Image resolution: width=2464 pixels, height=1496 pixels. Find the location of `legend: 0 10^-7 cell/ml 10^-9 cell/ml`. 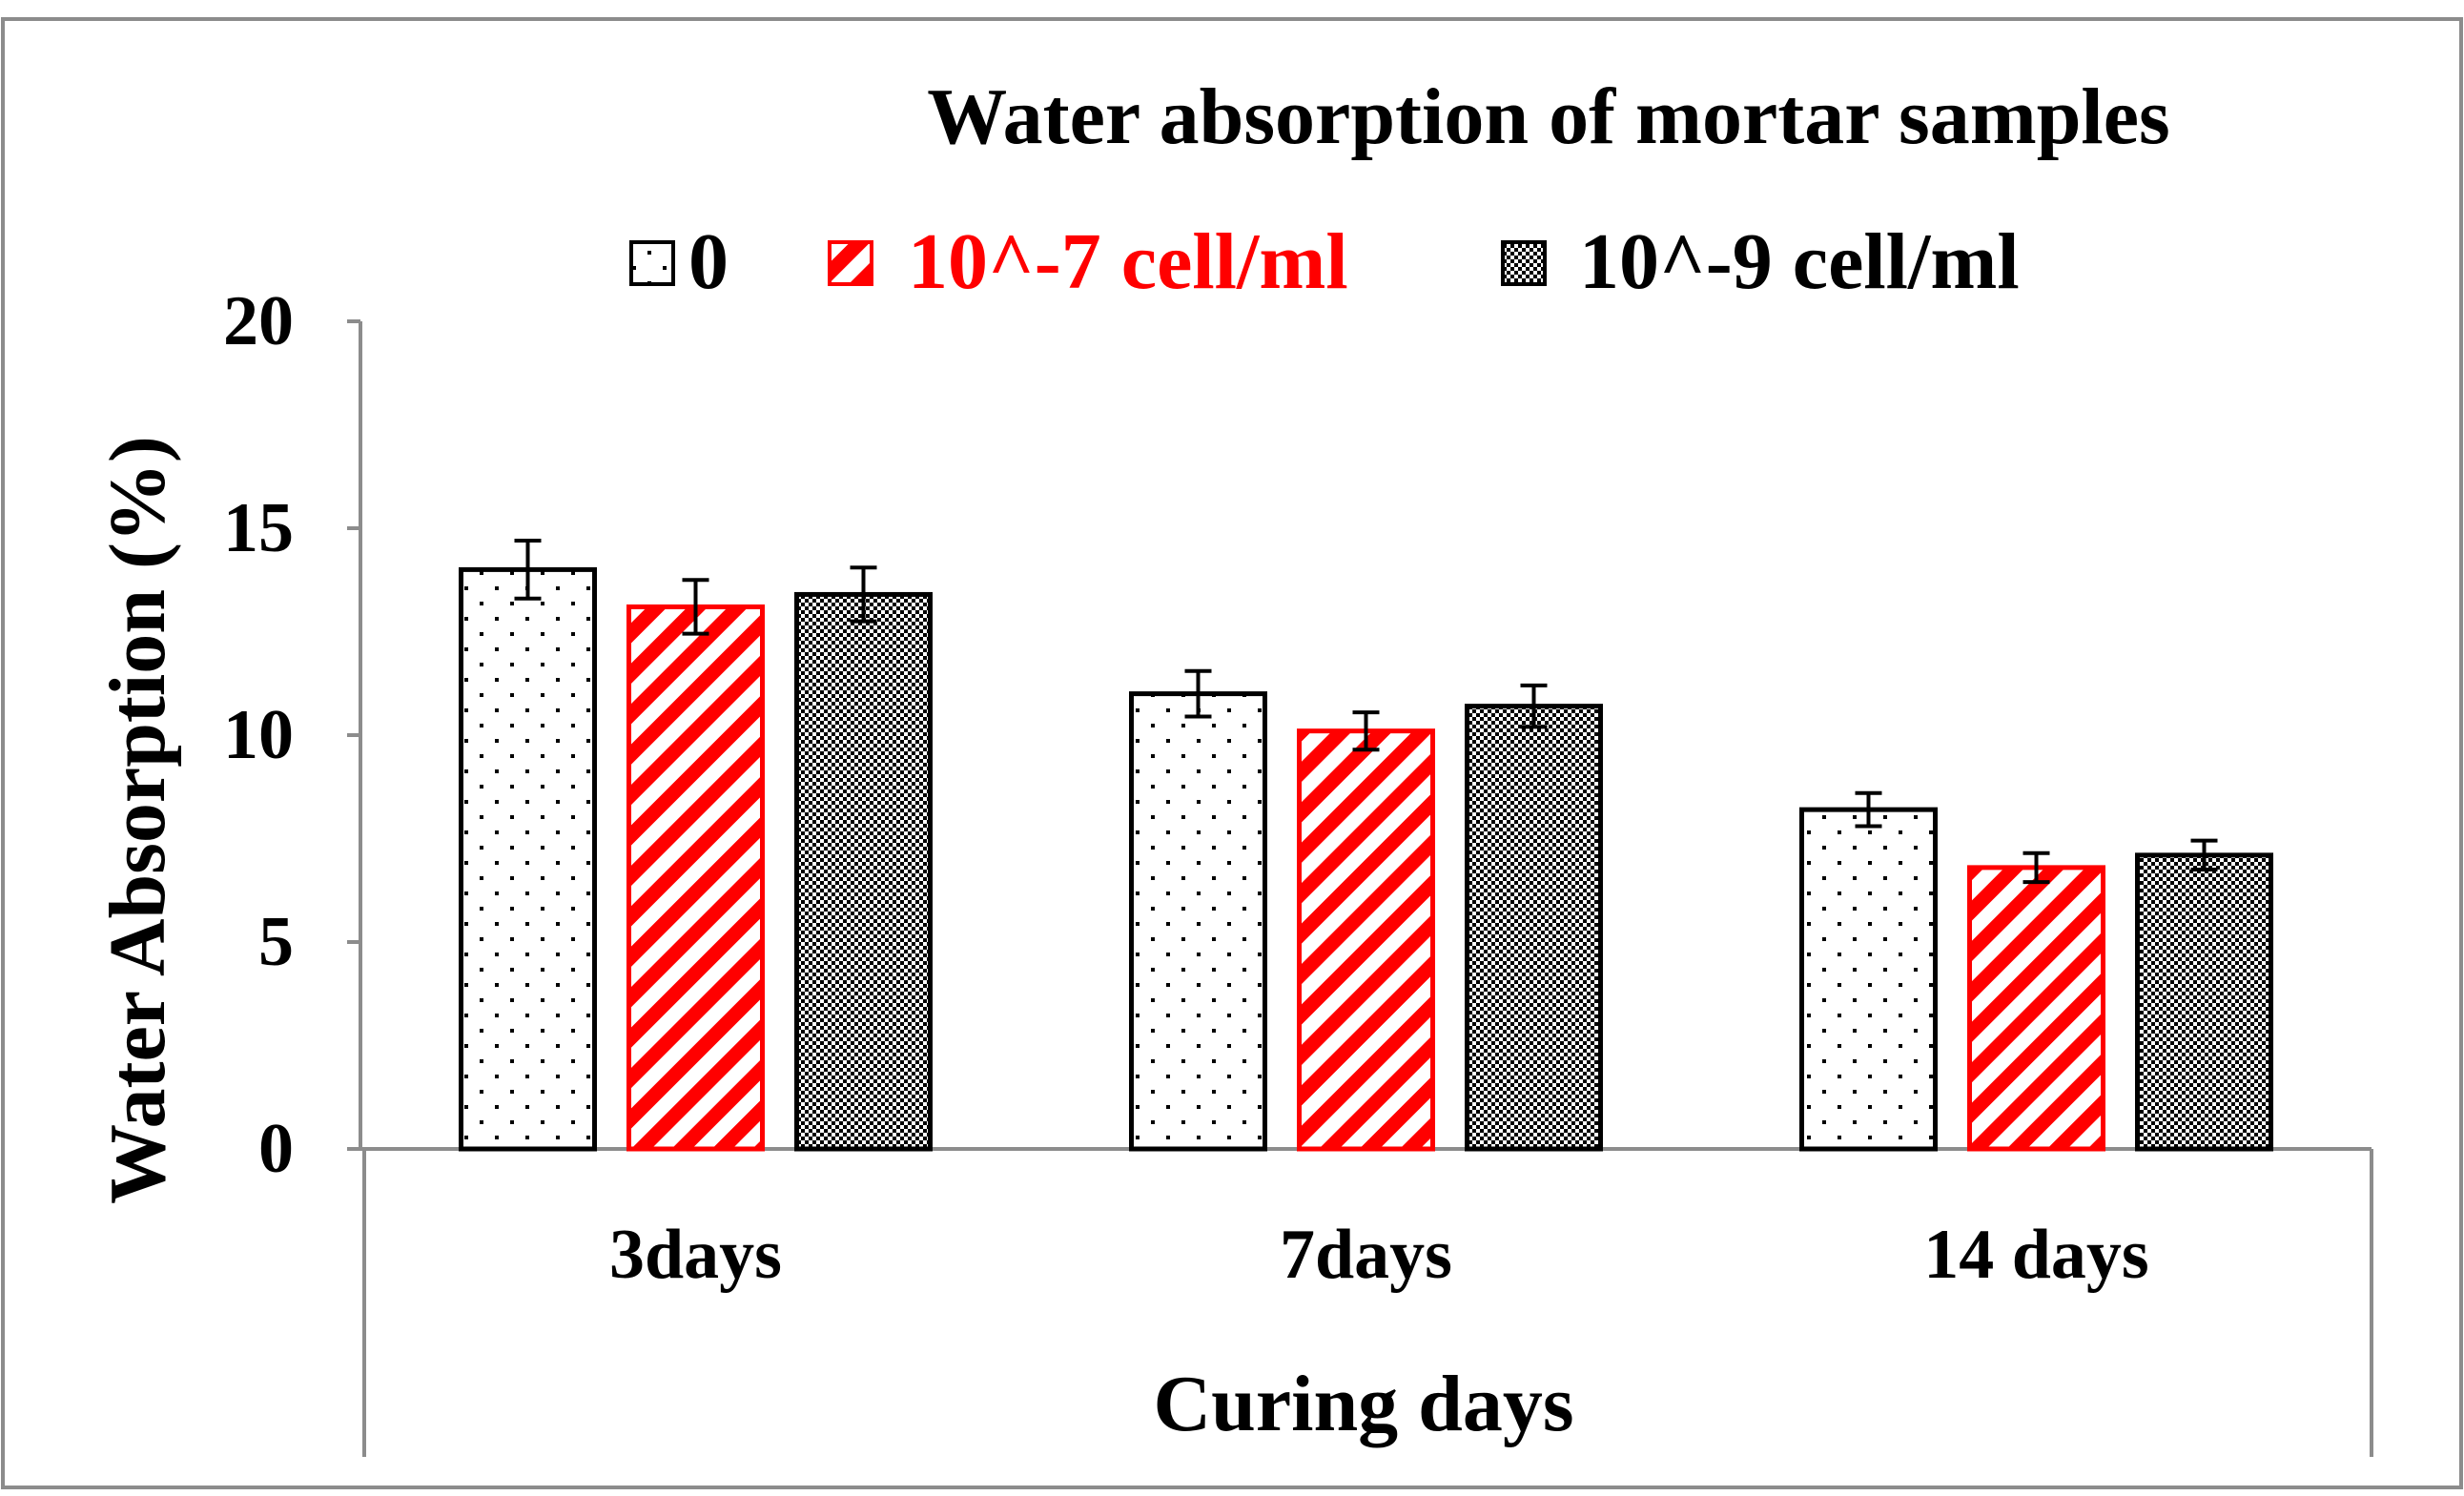

legend: 0 10^-7 cell/ml 10^-9 cell/ml is located at coordinates (1324, 261).